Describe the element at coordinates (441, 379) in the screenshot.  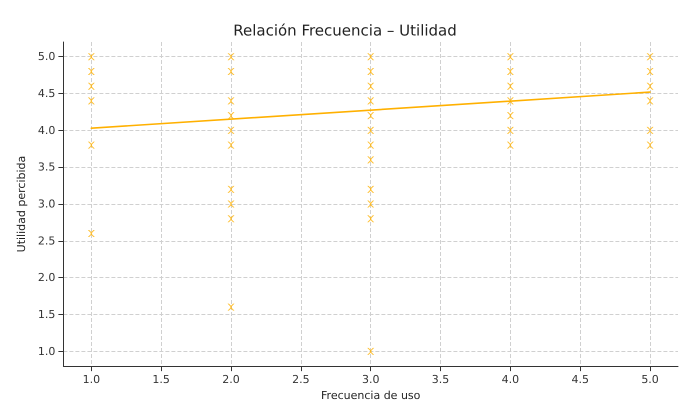
I see `x-tick-label: 3.5` at that location.